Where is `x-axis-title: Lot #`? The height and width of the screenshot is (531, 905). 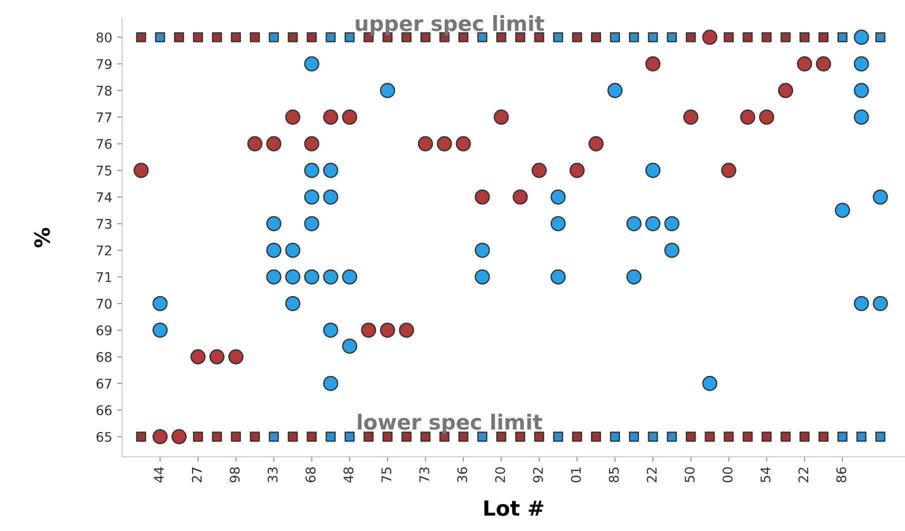 x-axis-title: Lot # is located at coordinates (514, 508).